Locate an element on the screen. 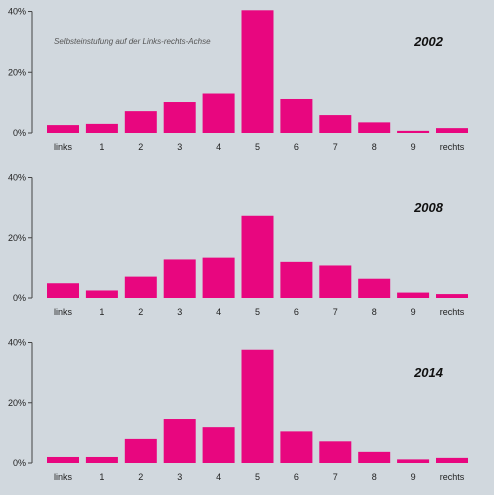 This screenshot has height=495, width=494. panel-year-title: 2014 is located at coordinates (428, 372).